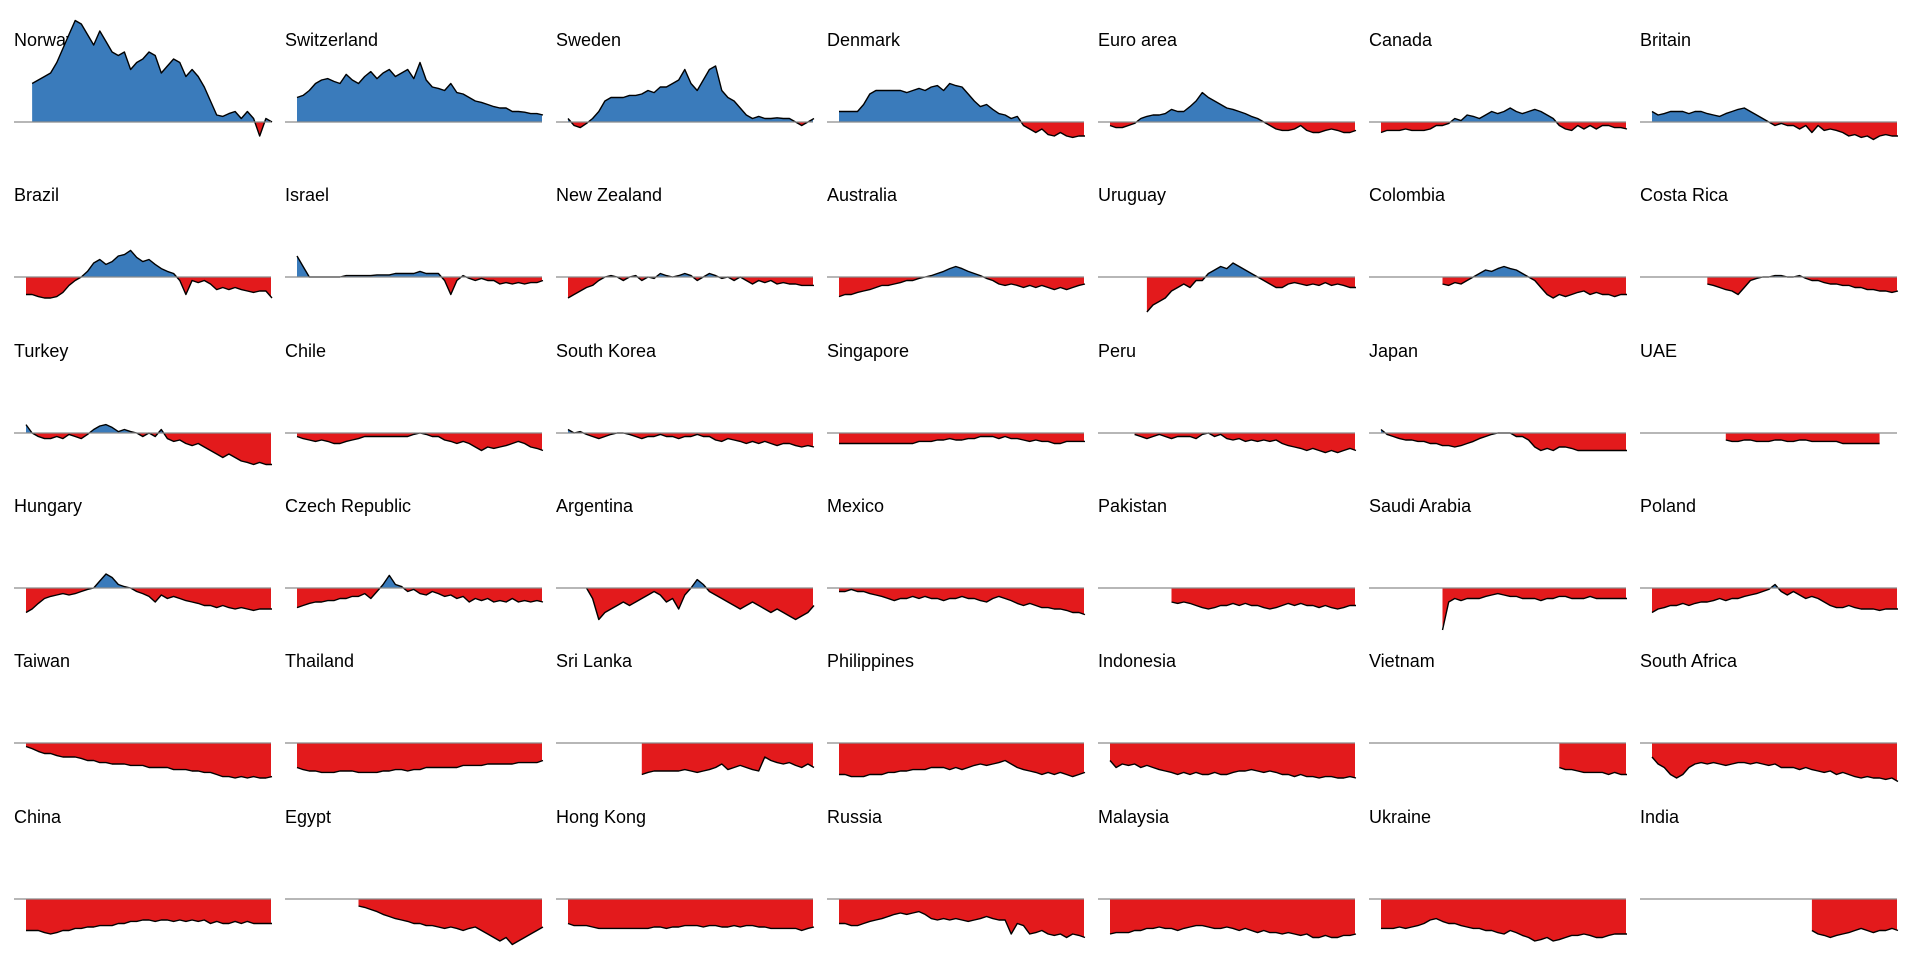 This screenshot has width=1920, height=960. I want to click on chart-panel: Peru, so click(1220, 390).